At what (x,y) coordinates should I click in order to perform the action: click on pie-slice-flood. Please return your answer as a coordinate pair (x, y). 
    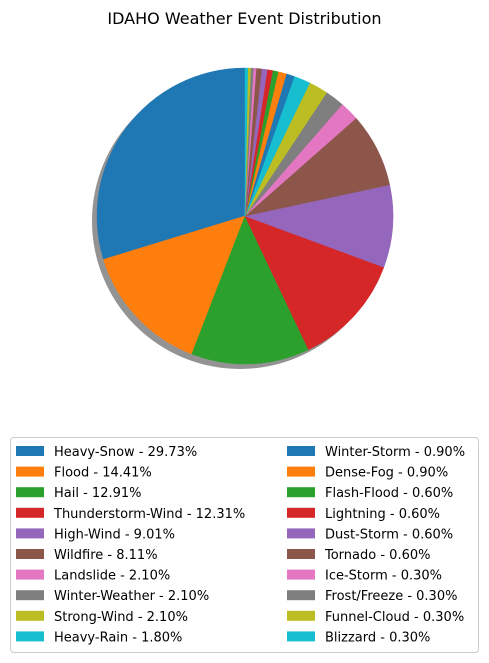
    Looking at the image, I should click on (174, 285).